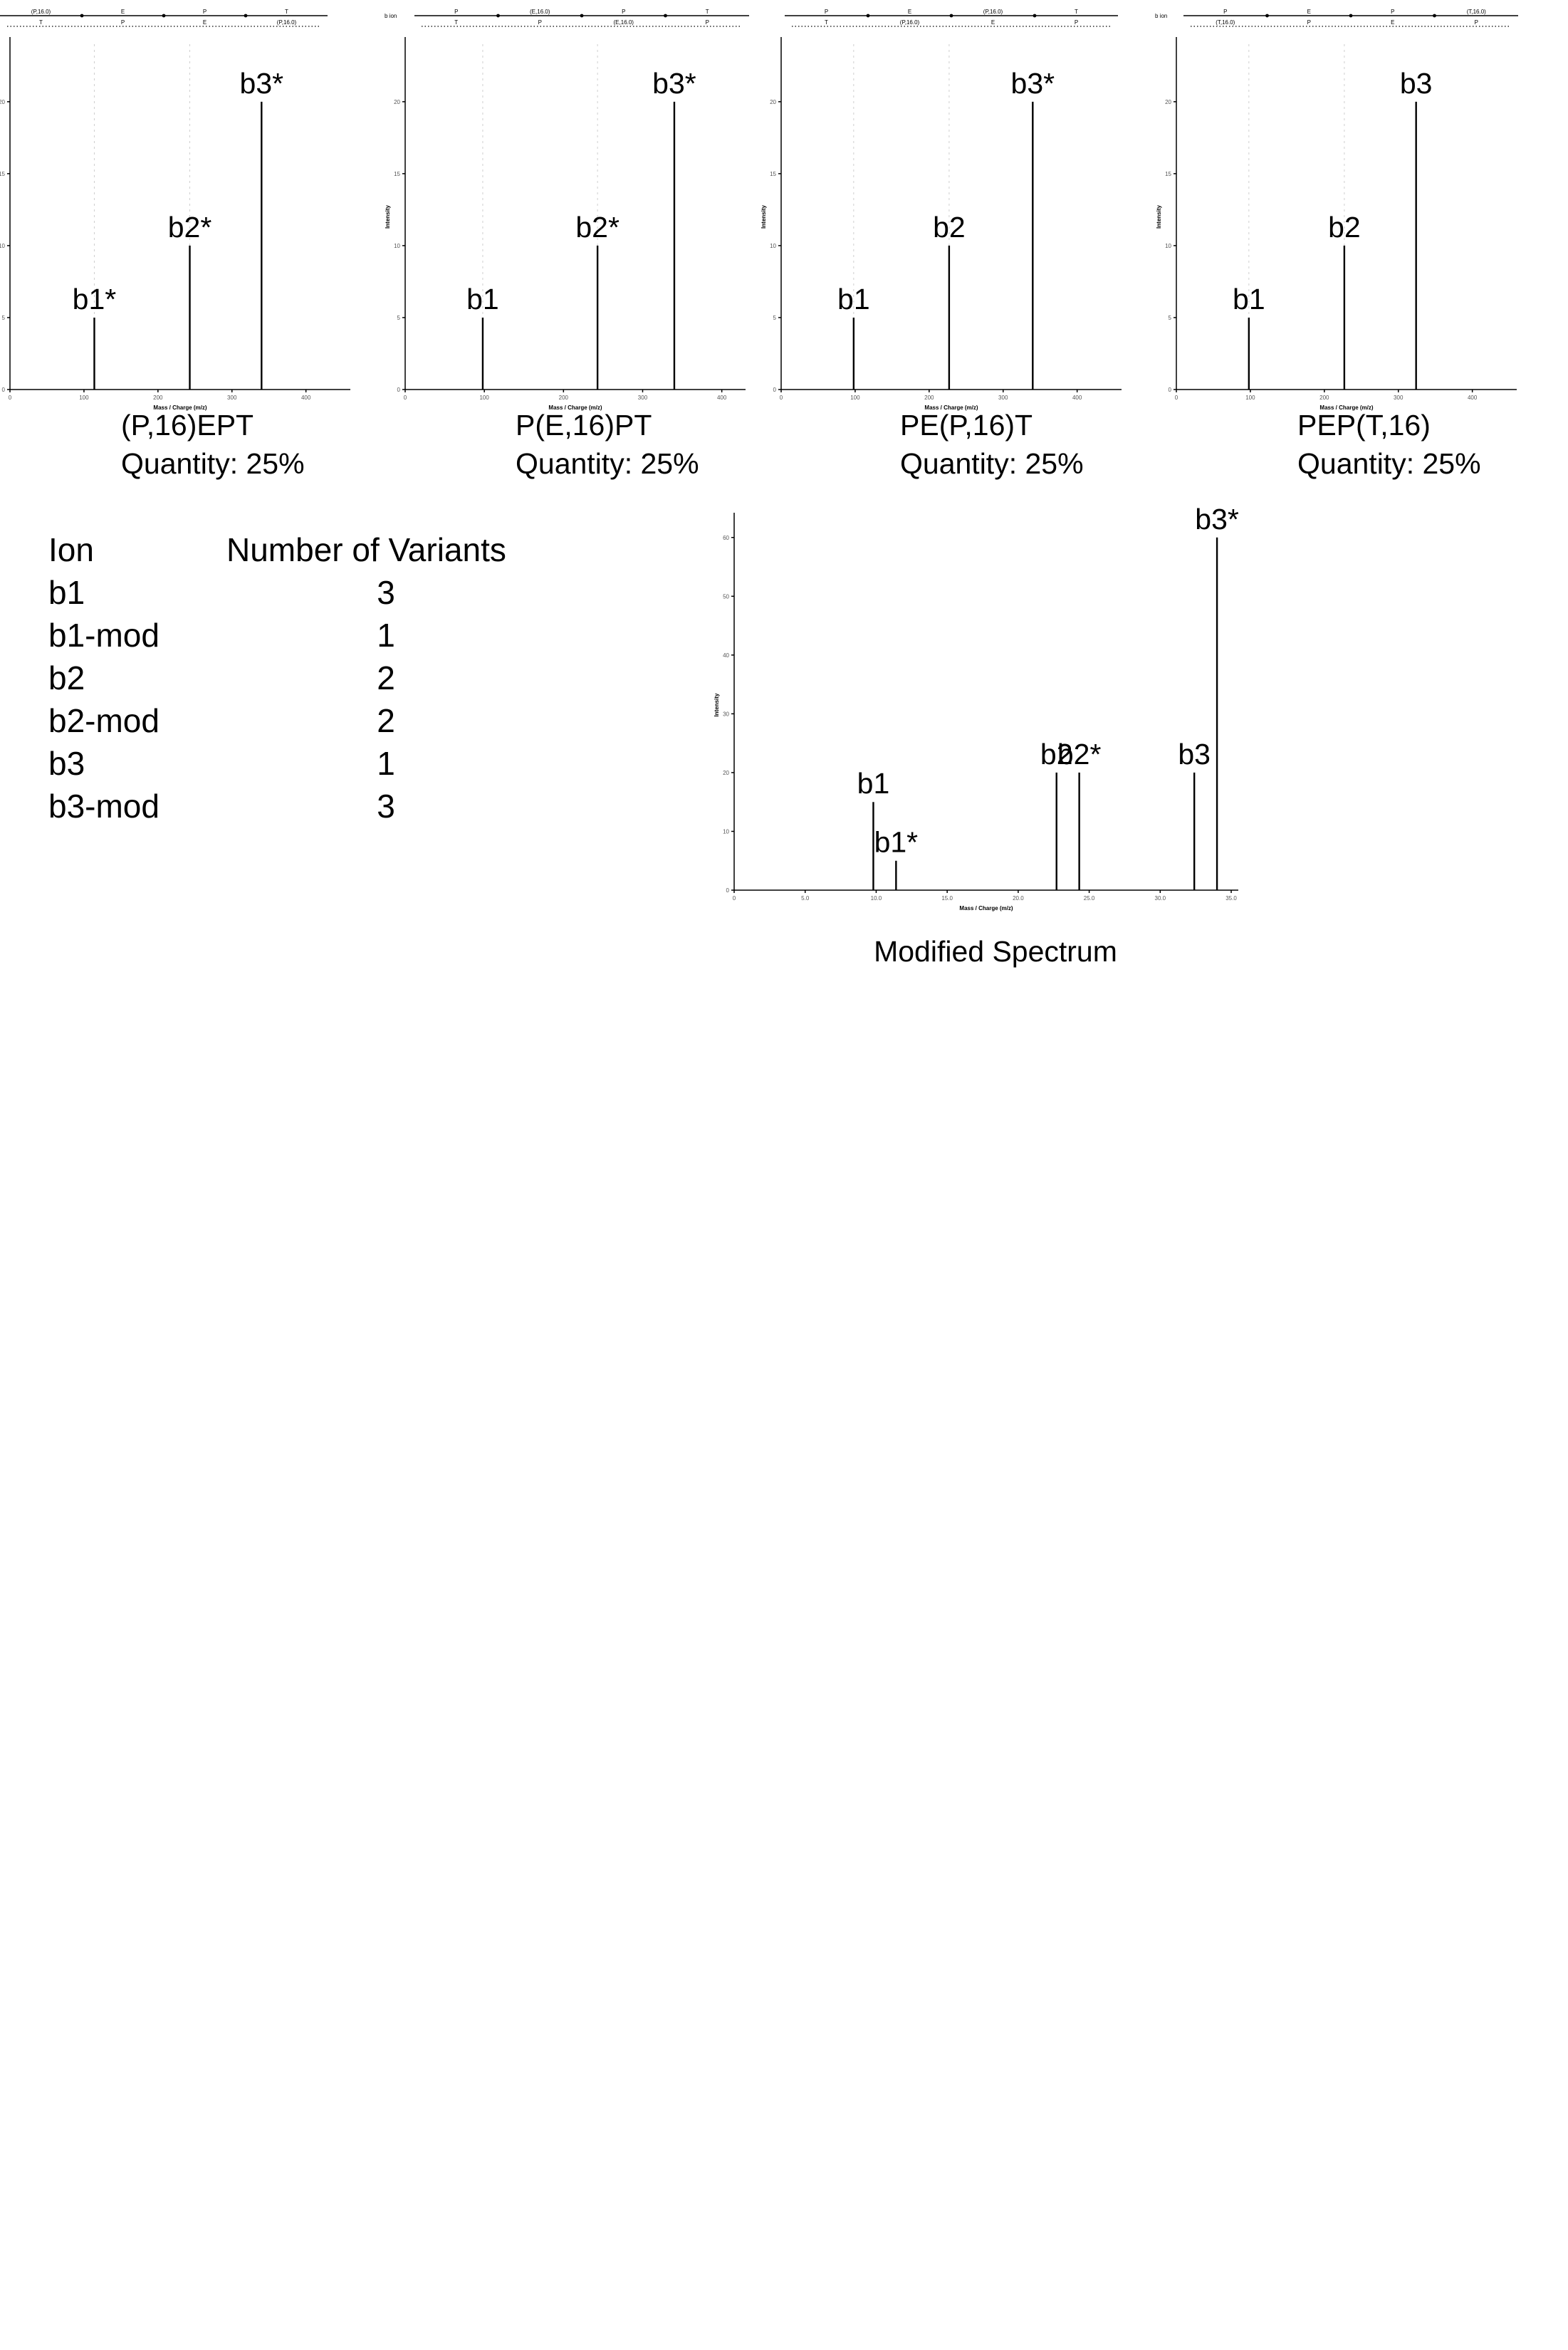 The height and width of the screenshot is (2350, 1568). Describe the element at coordinates (1364, 425) in the screenshot. I see `peptide-caption: PEP(T,16)` at that location.